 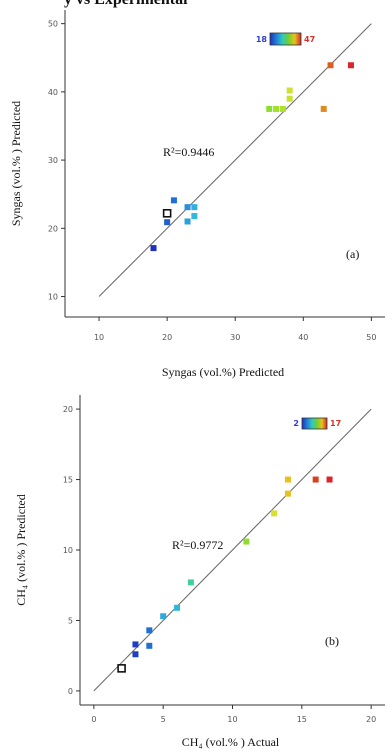 What do you see at coordinates (235, 337) in the screenshot?
I see `x-tick-label: 30` at bounding box center [235, 337].